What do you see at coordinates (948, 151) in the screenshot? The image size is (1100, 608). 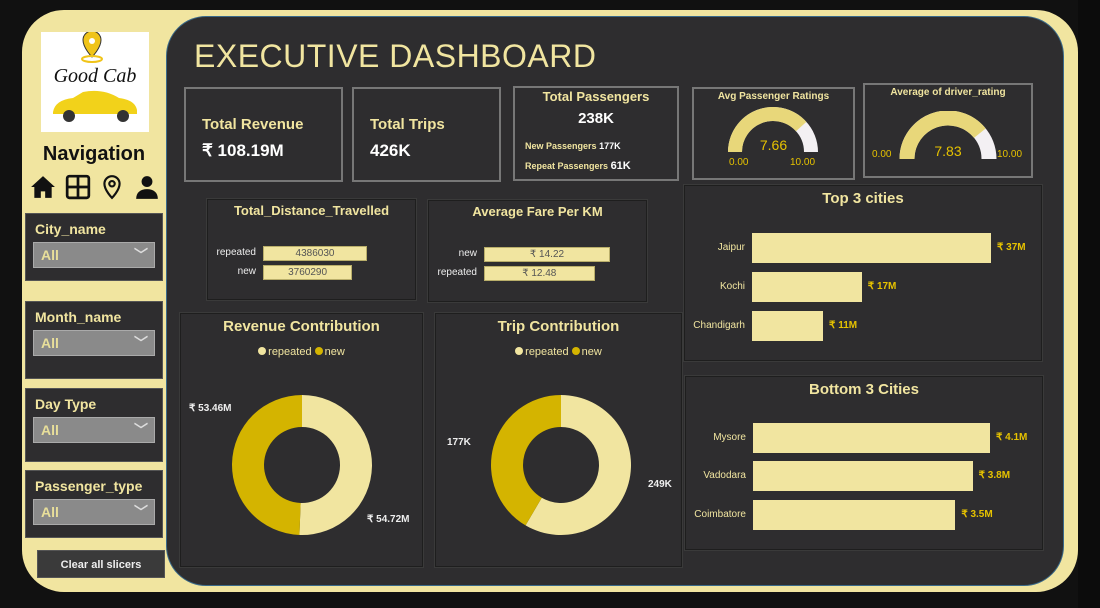 I see `gauge-value: 7.83` at bounding box center [948, 151].